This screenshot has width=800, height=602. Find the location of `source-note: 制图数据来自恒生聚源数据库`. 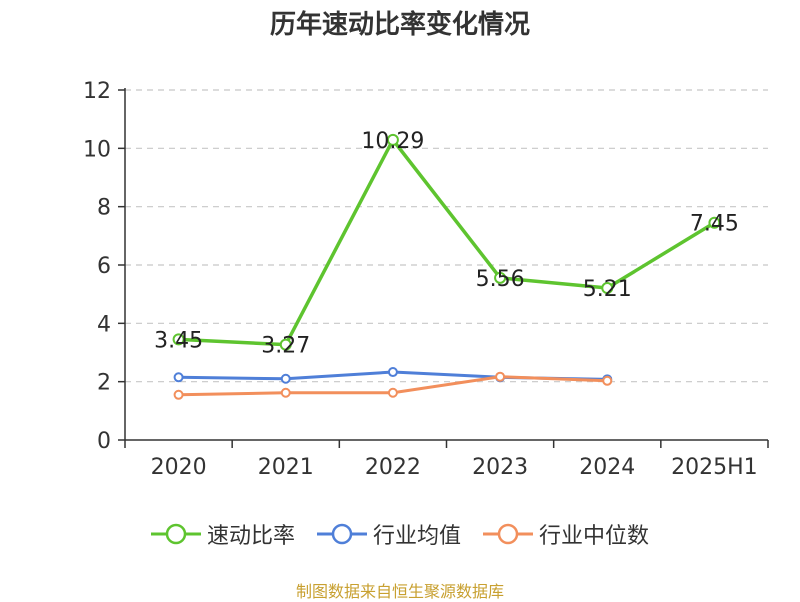

source-note: 制图数据来自恒生聚源数据库 is located at coordinates (399, 591).